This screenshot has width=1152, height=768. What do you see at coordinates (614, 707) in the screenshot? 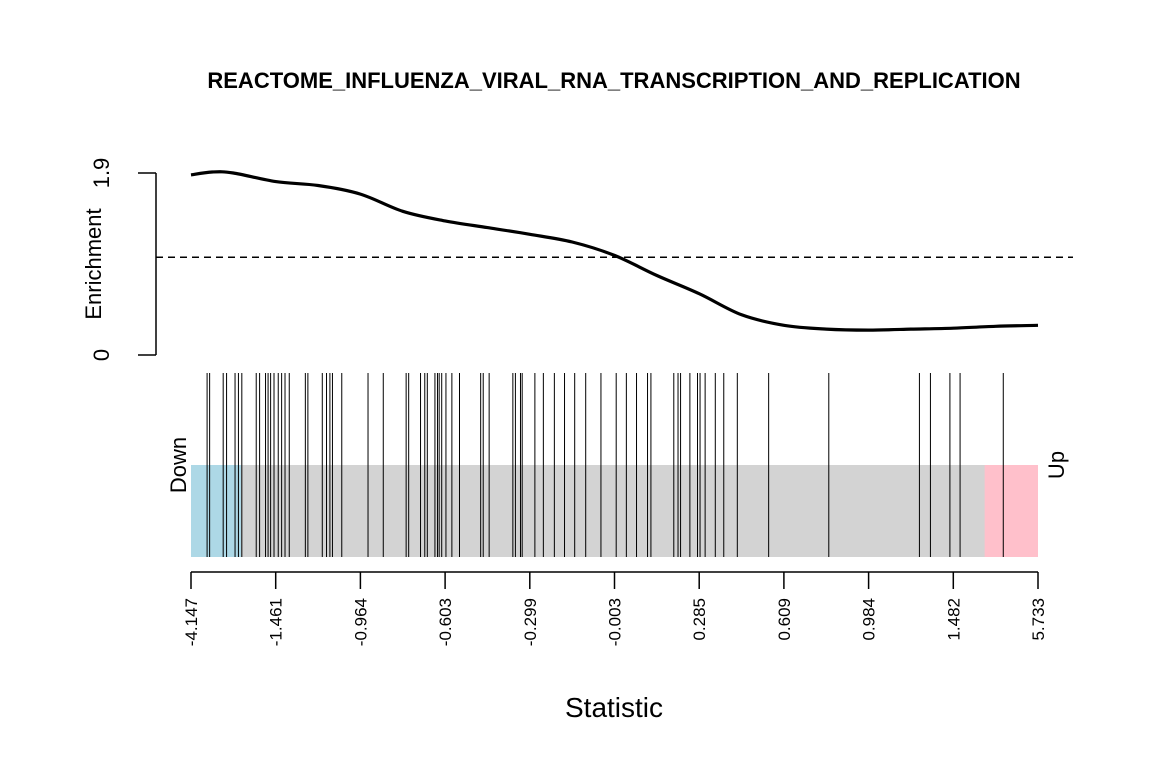
I see `x-axis-label: Statistic` at bounding box center [614, 707].